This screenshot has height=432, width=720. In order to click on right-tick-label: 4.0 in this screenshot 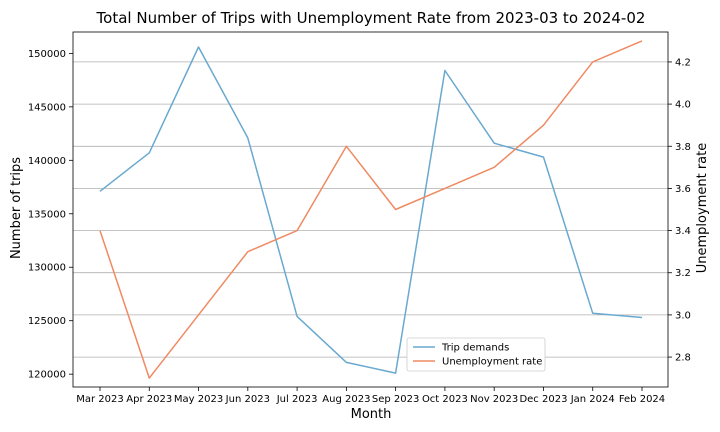, I will do `click(683, 105)`.